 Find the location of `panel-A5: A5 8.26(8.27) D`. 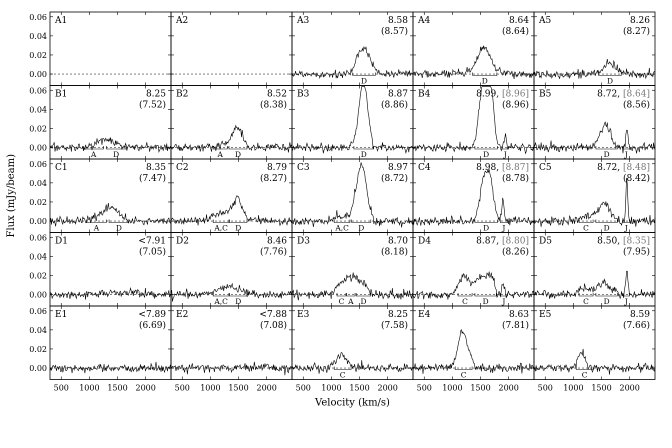

panel-A5: A5 8.26(8.27) D is located at coordinates (594, 48).